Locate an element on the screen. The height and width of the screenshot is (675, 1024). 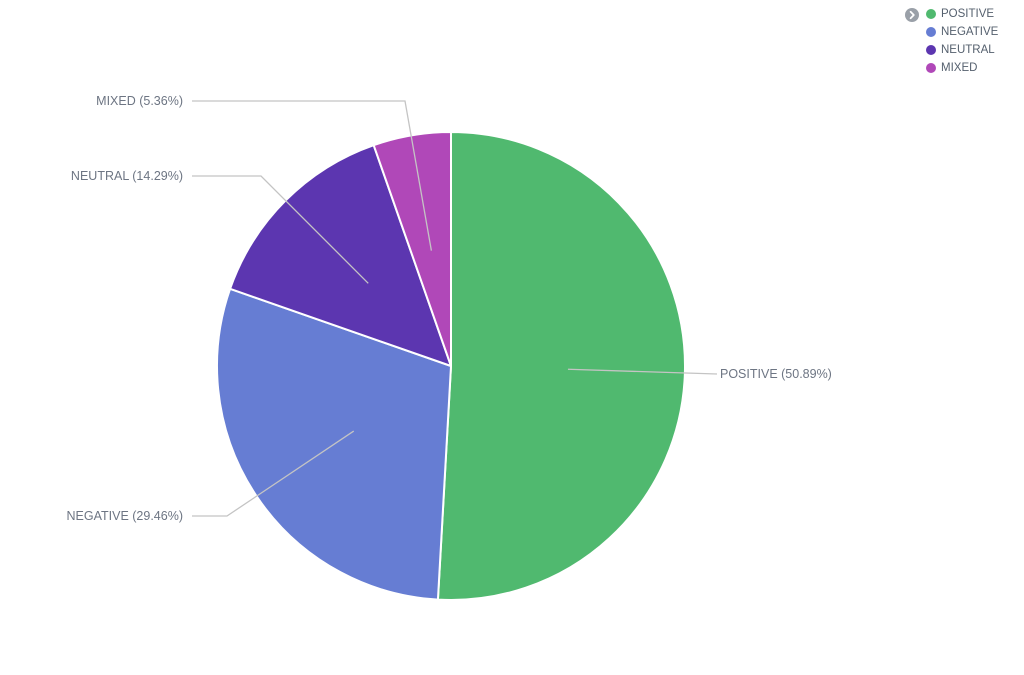
legend-item-mixed: MIXED is located at coordinates (962, 68).